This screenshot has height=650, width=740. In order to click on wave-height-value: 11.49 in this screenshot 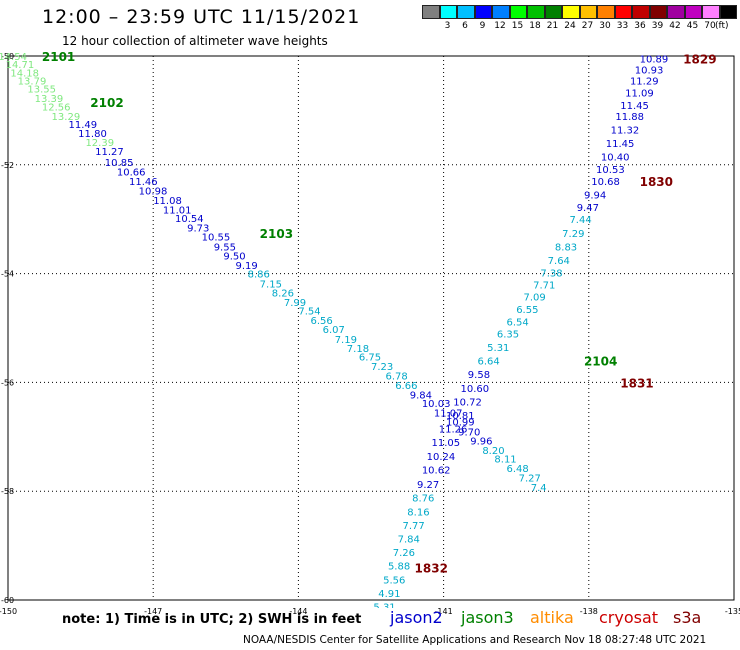, I will do `click(83, 125)`.